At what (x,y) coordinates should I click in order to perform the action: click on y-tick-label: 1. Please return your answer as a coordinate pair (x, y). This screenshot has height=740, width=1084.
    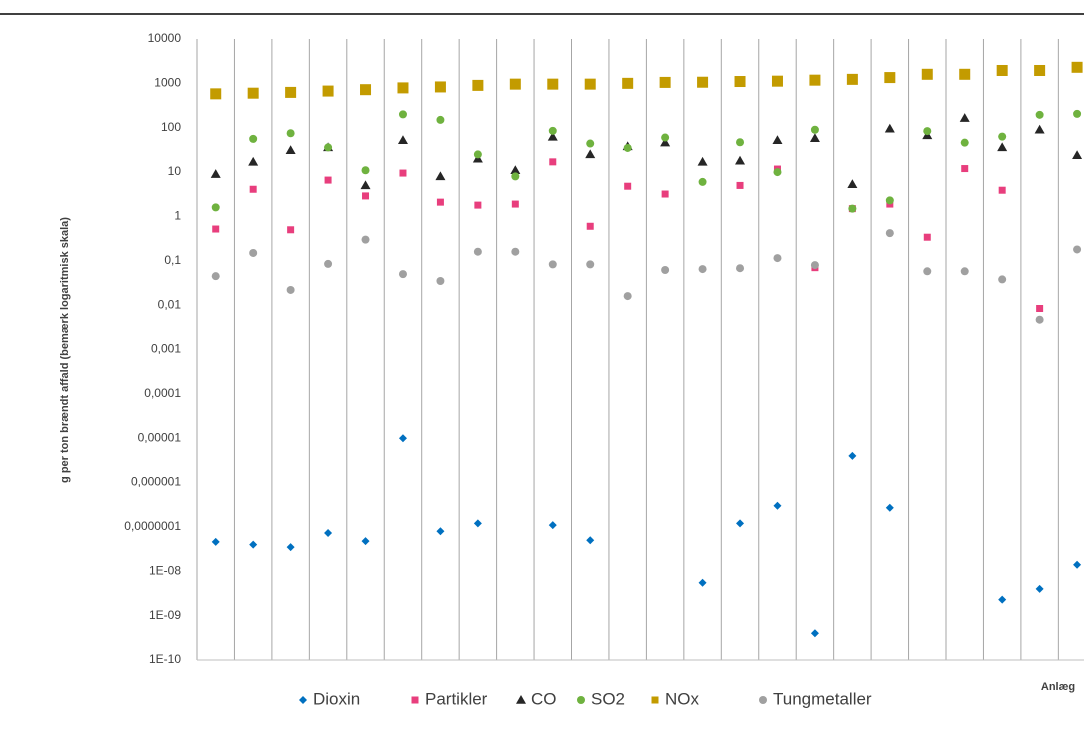
    Looking at the image, I should click on (177, 216).